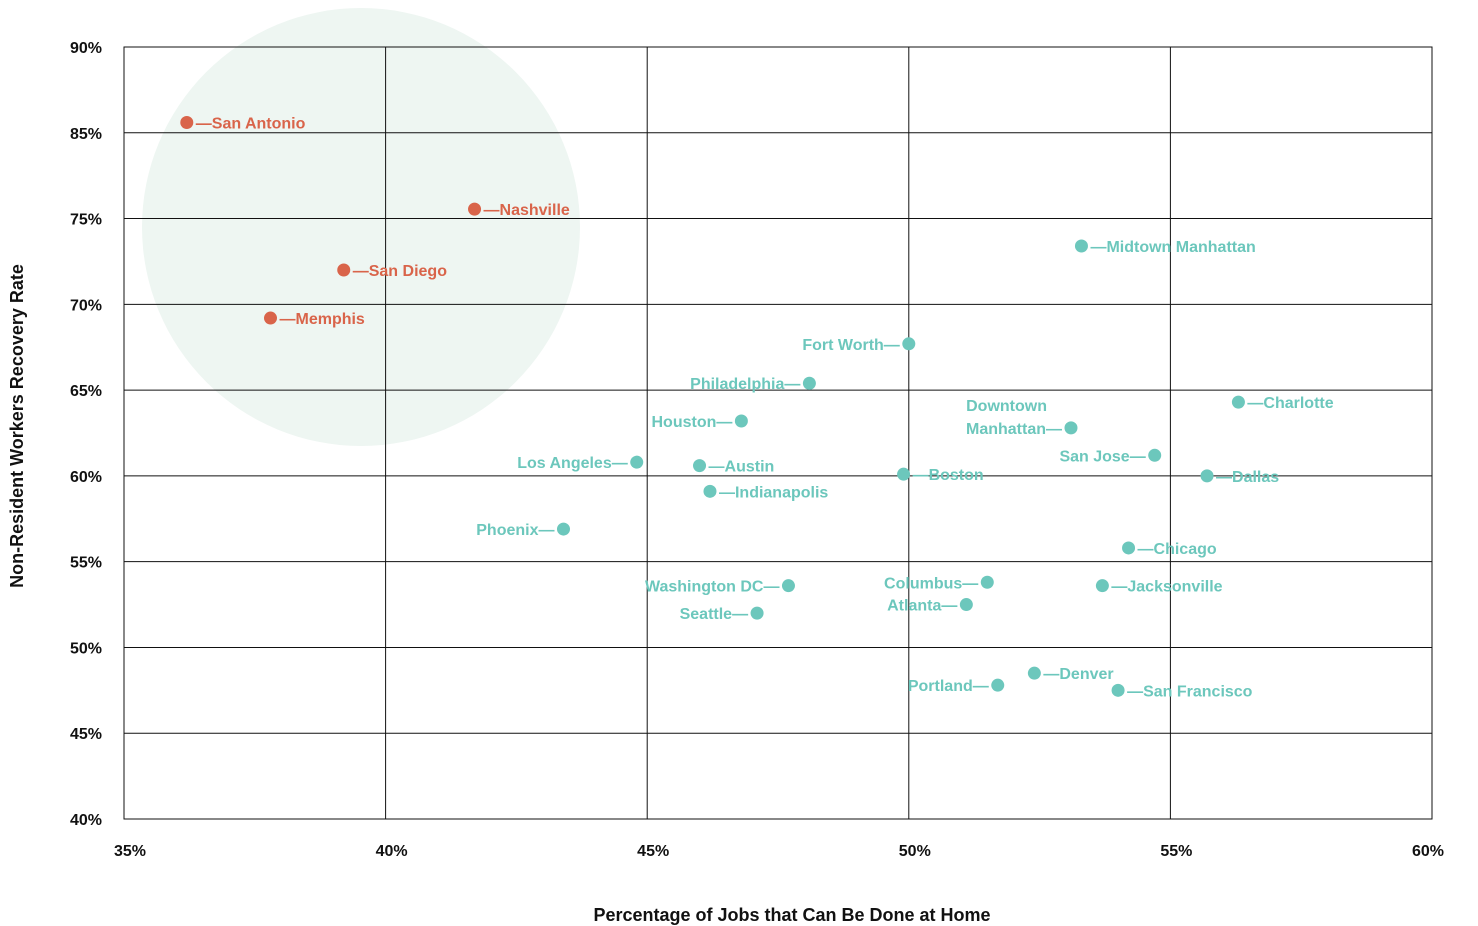 Image resolution: width=1478 pixels, height=926 pixels. I want to click on data-point-group: —Jacksonville, so click(1159, 587).